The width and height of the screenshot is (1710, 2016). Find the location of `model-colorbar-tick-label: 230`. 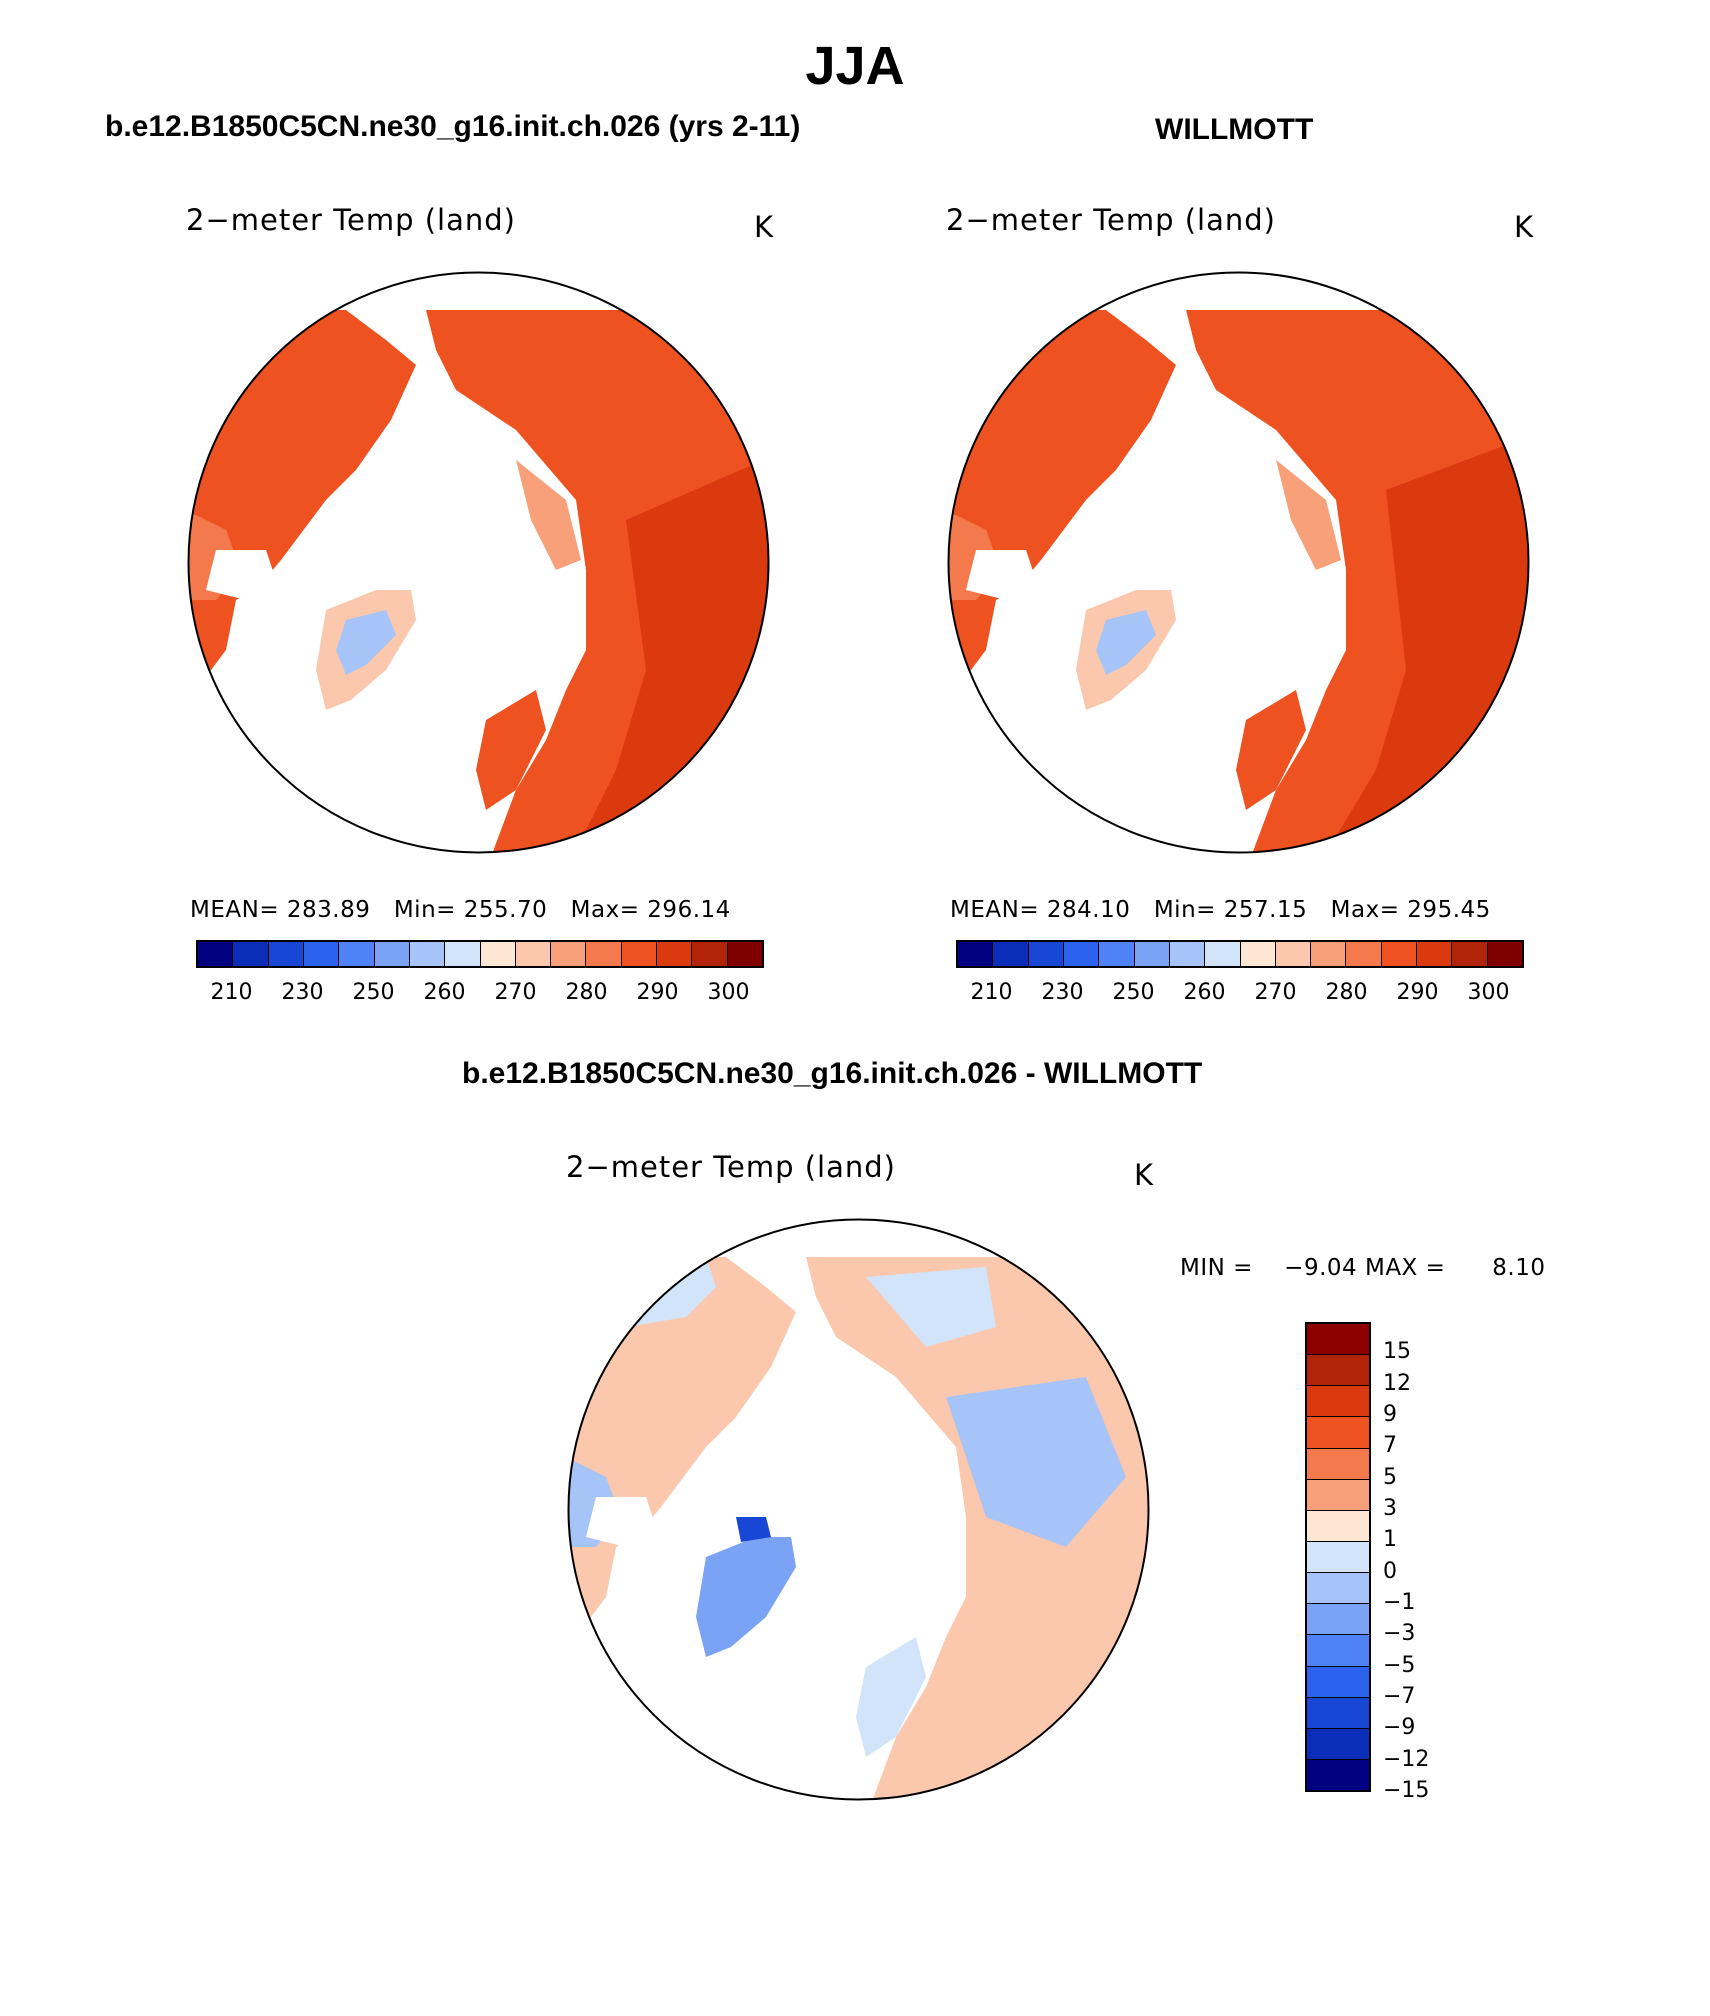

model-colorbar-tick-label: 230 is located at coordinates (302, 992).